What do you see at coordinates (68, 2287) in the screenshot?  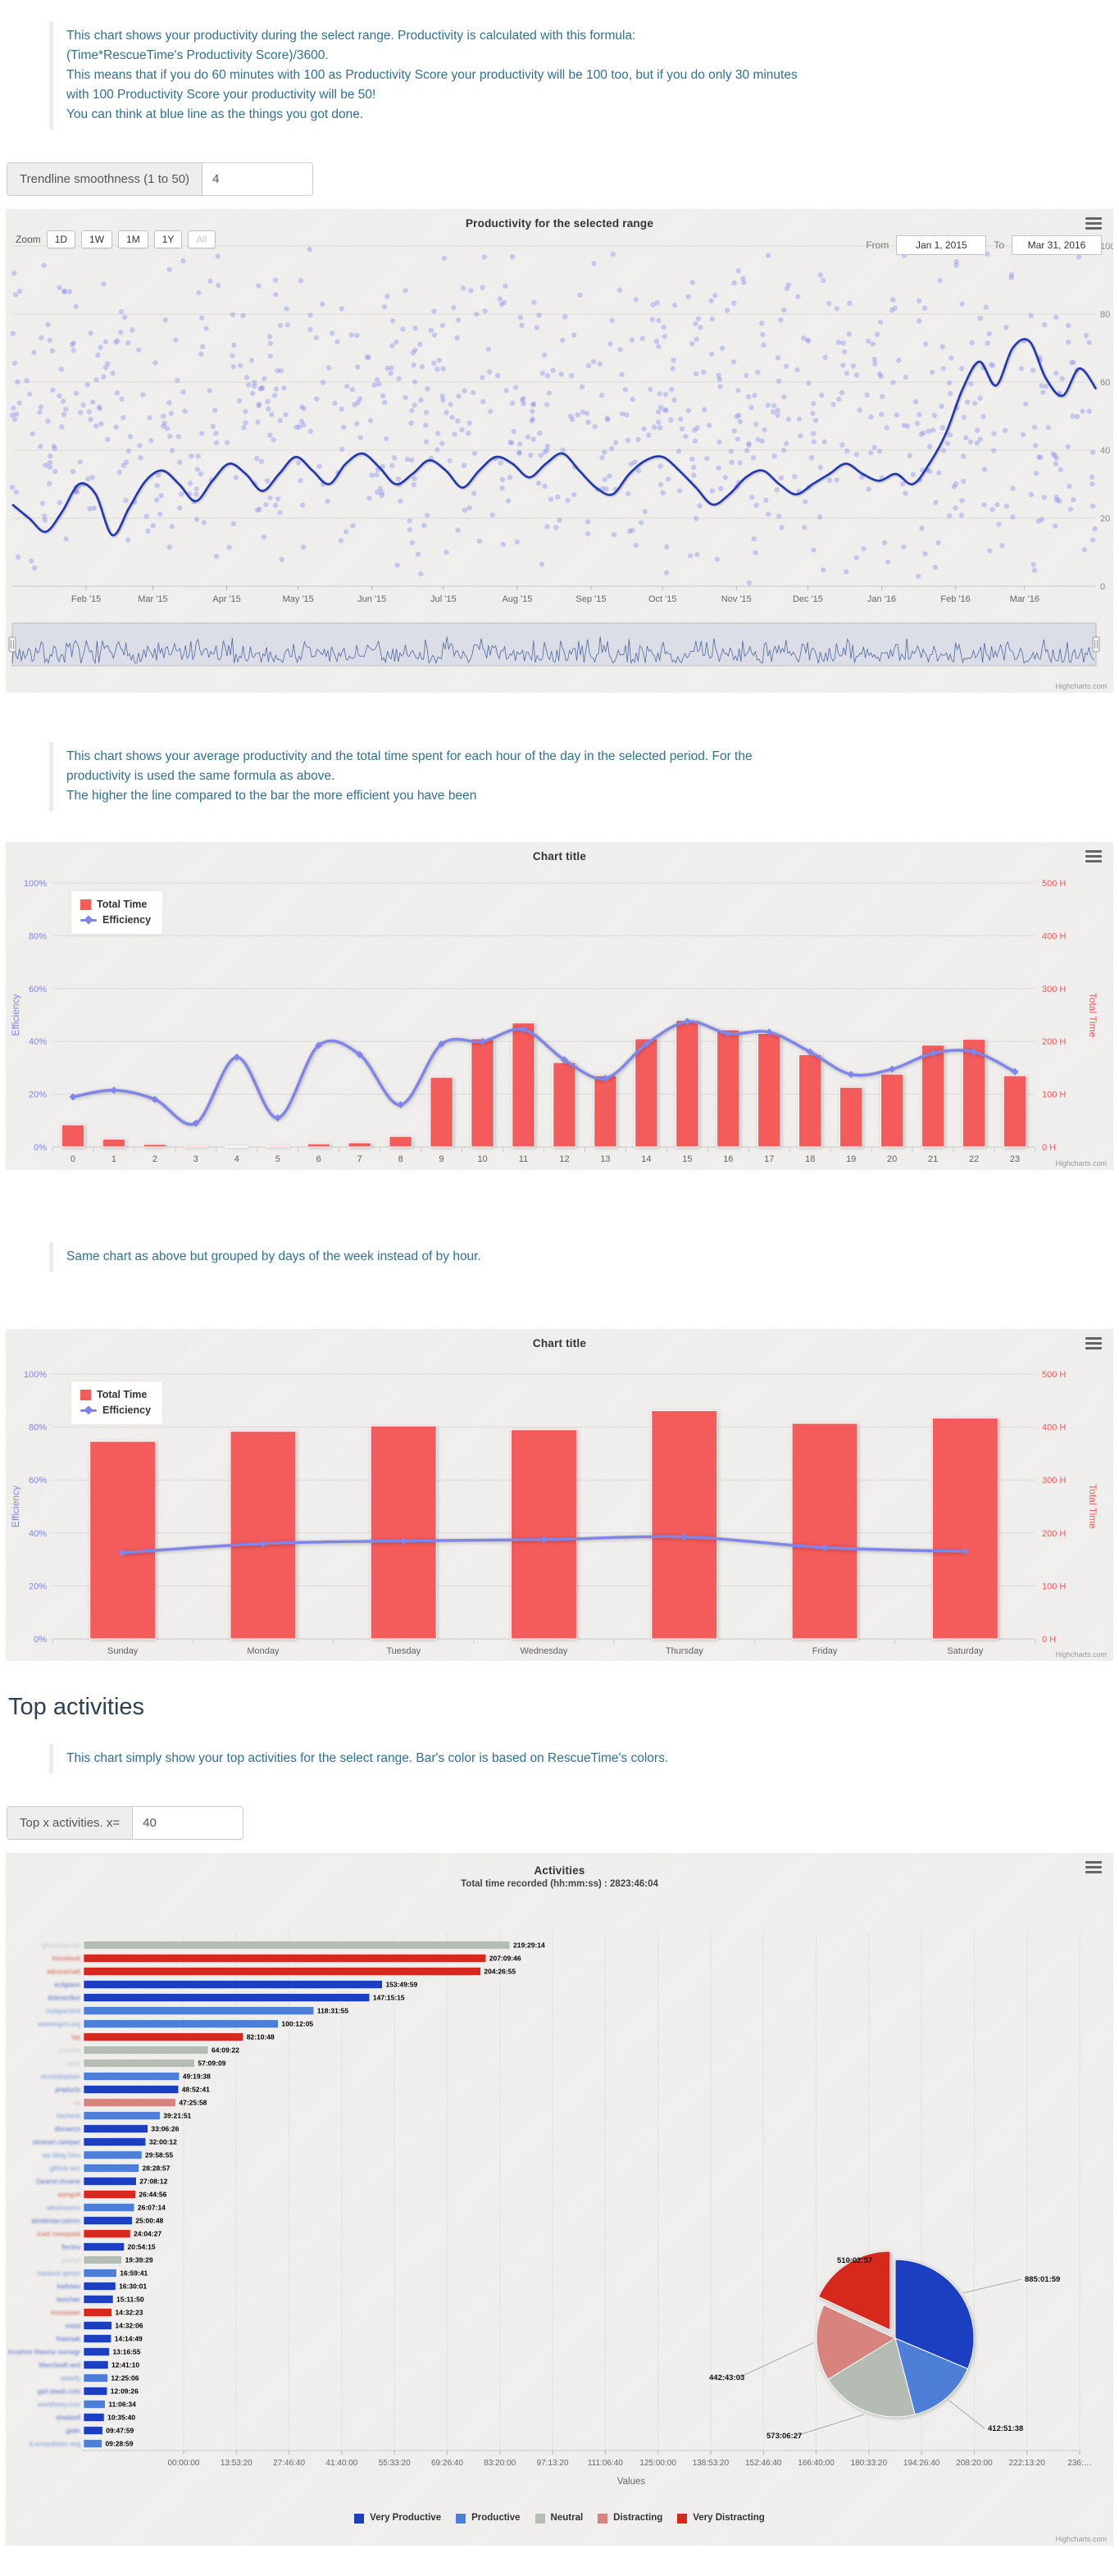 I see `activity-label-masked: hwfstwv` at bounding box center [68, 2287].